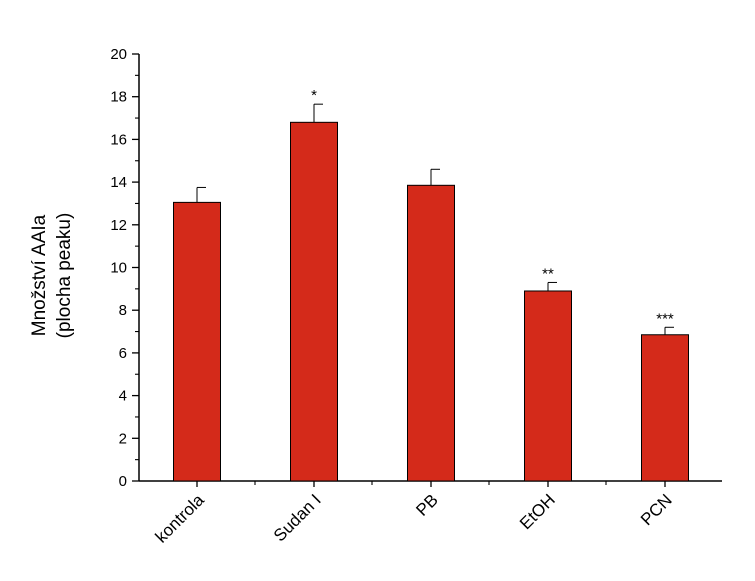 This screenshot has width=755, height=581. I want to click on y-tick-label: 4, so click(123, 396).